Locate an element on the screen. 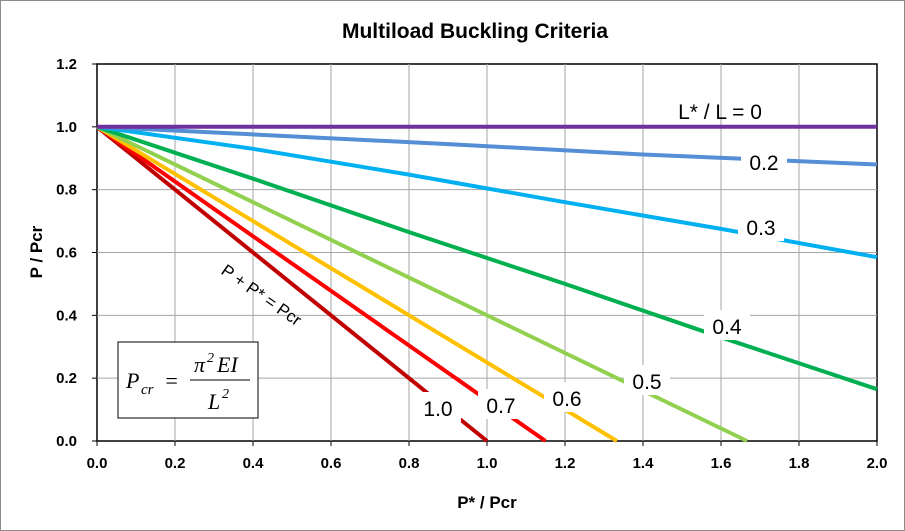 This screenshot has height=531, width=905. formula-box: P cr = π 2 EI L 2 is located at coordinates (188, 380).